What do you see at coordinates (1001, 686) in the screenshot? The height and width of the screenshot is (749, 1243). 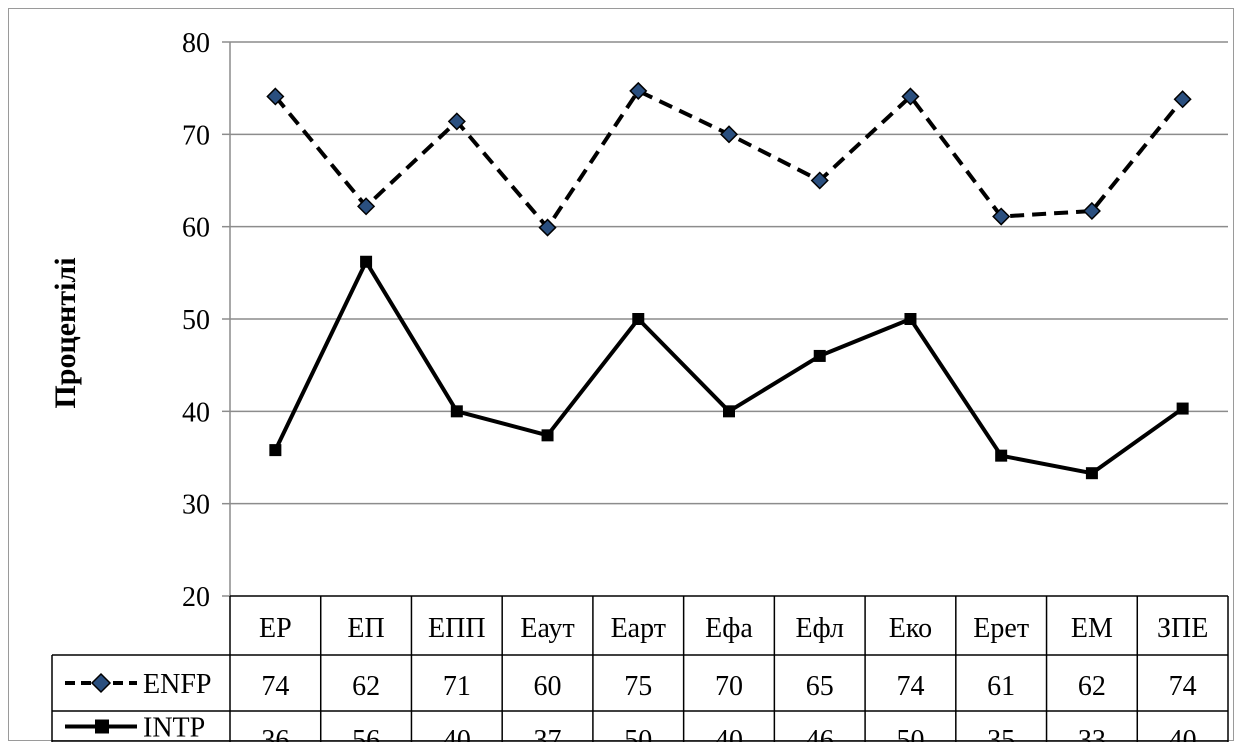 I see `table-value-enfp: 61` at bounding box center [1001, 686].